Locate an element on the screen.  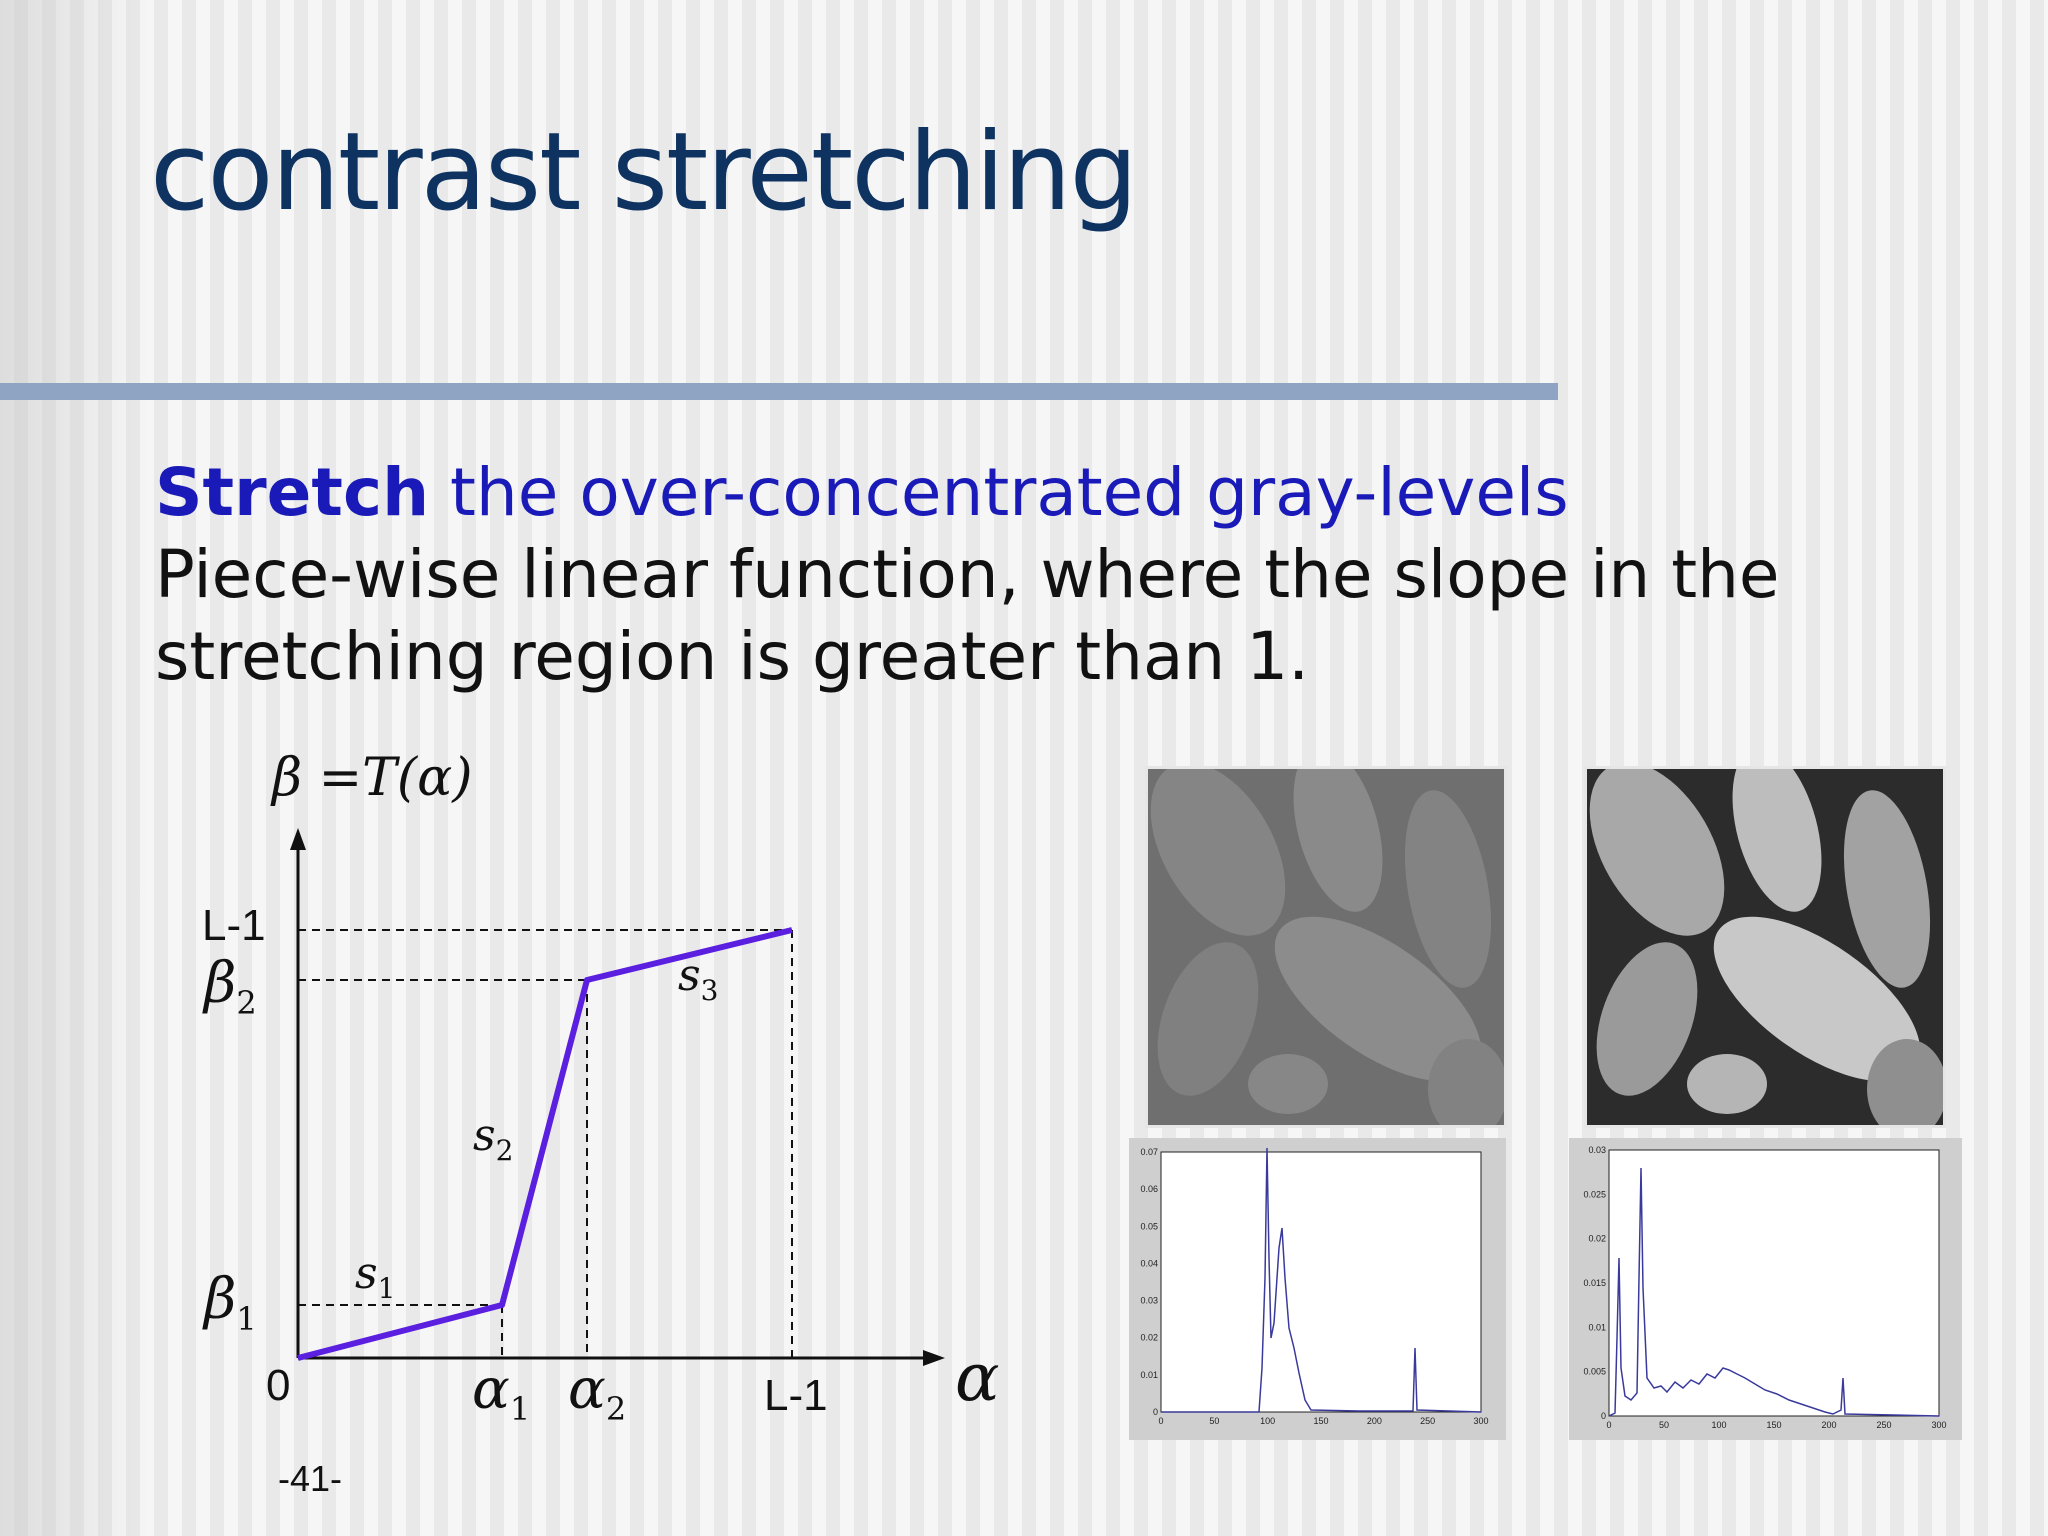
histogram-stretched-x-tick-label: 50 is located at coordinates (1664, 1425).